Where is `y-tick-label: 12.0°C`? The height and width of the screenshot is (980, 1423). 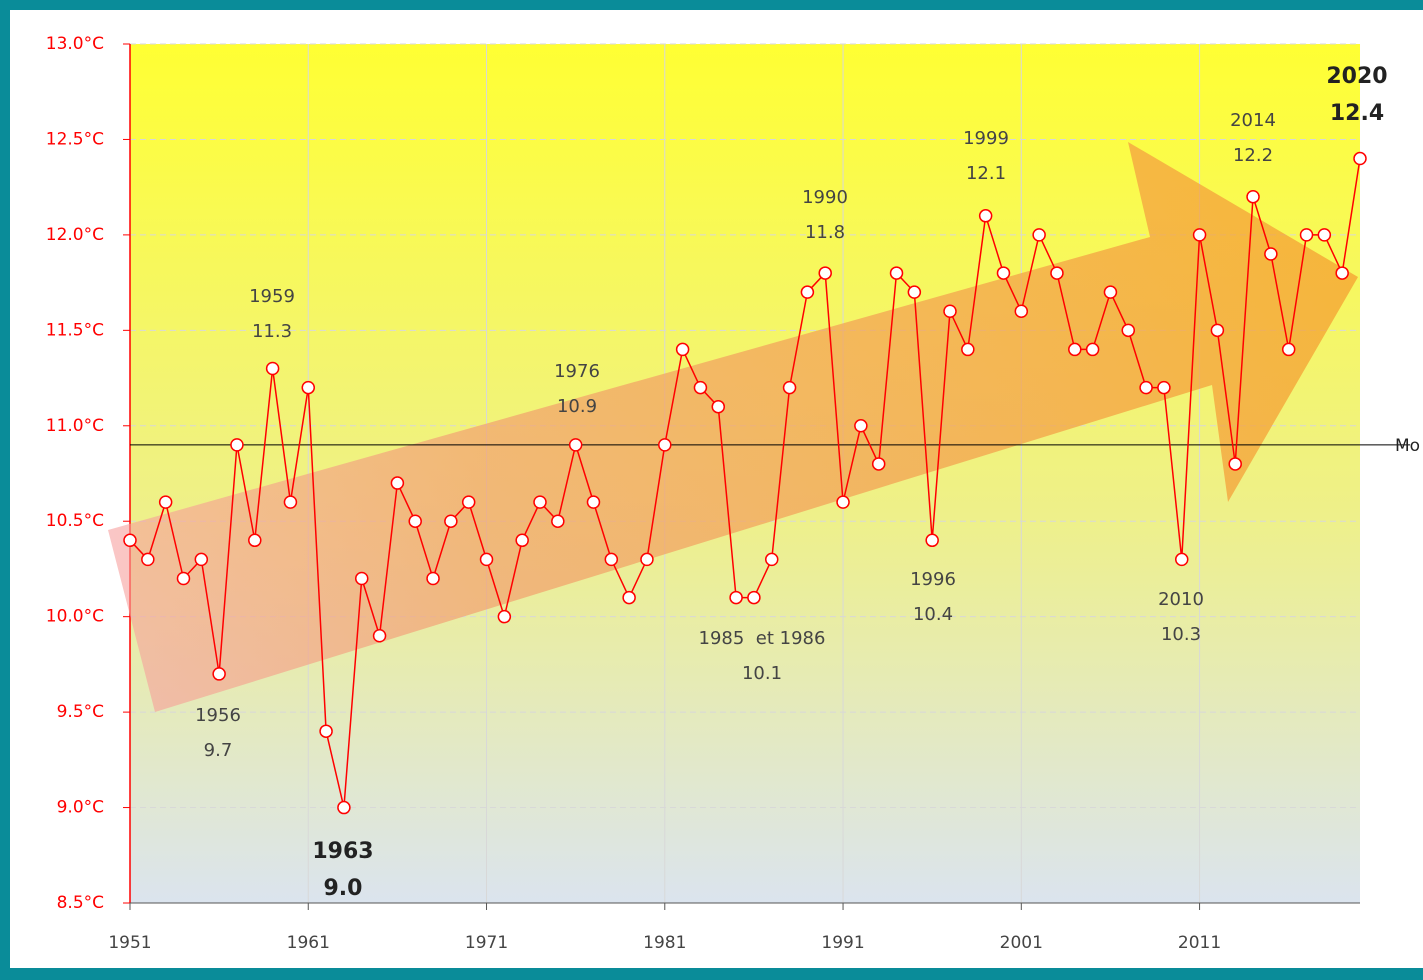
y-tick-label: 12.0°C is located at coordinates (75, 235).